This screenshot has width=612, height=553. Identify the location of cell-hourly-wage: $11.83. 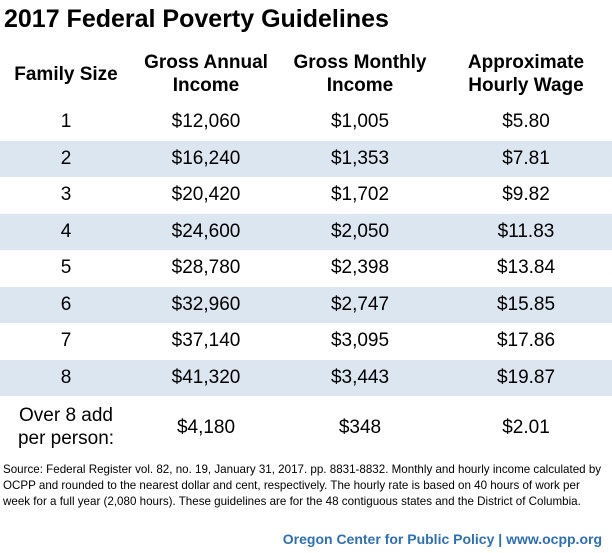
(526, 231).